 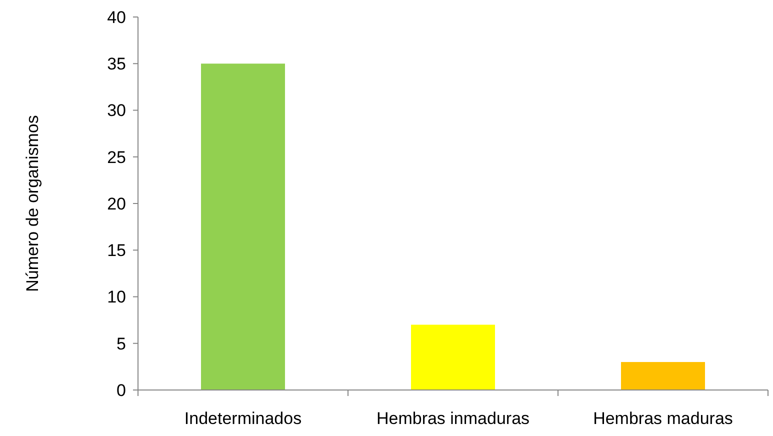 What do you see at coordinates (116, 157) in the screenshot?
I see `y-tick-label: 25` at bounding box center [116, 157].